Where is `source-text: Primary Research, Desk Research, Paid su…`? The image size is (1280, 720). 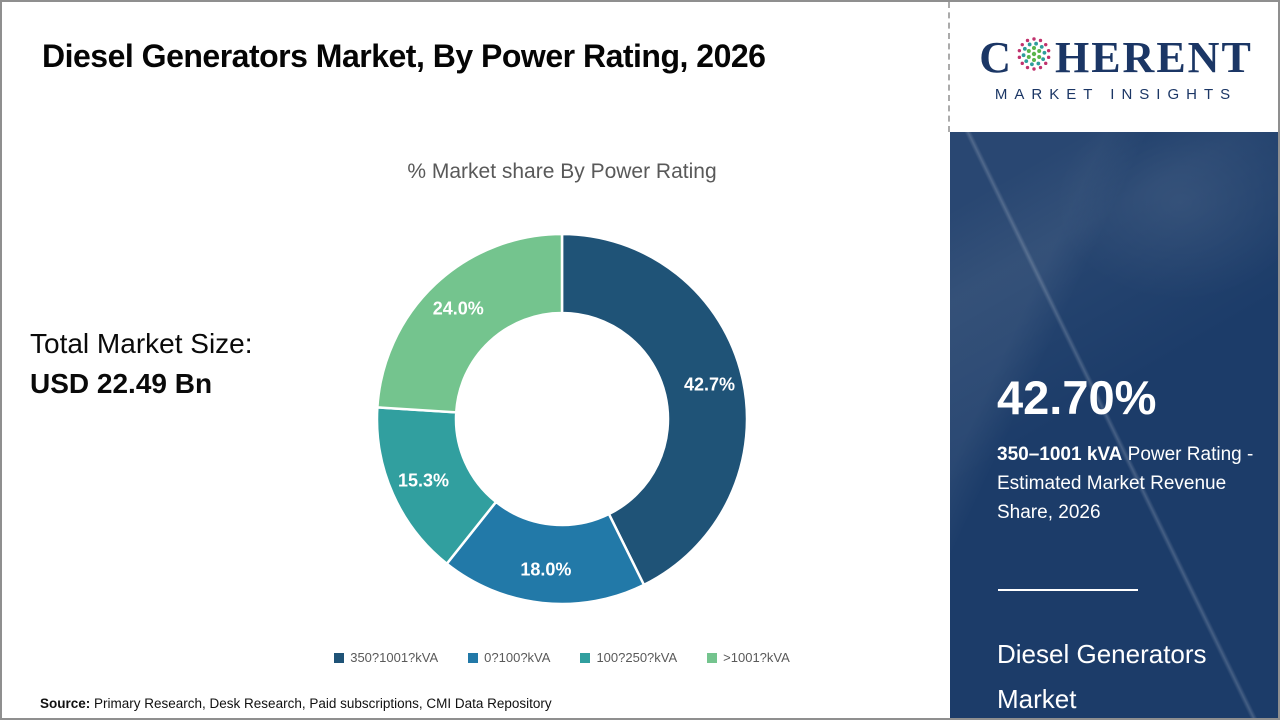
source-text: Primary Research, Desk Research, Paid su… is located at coordinates (321, 703).